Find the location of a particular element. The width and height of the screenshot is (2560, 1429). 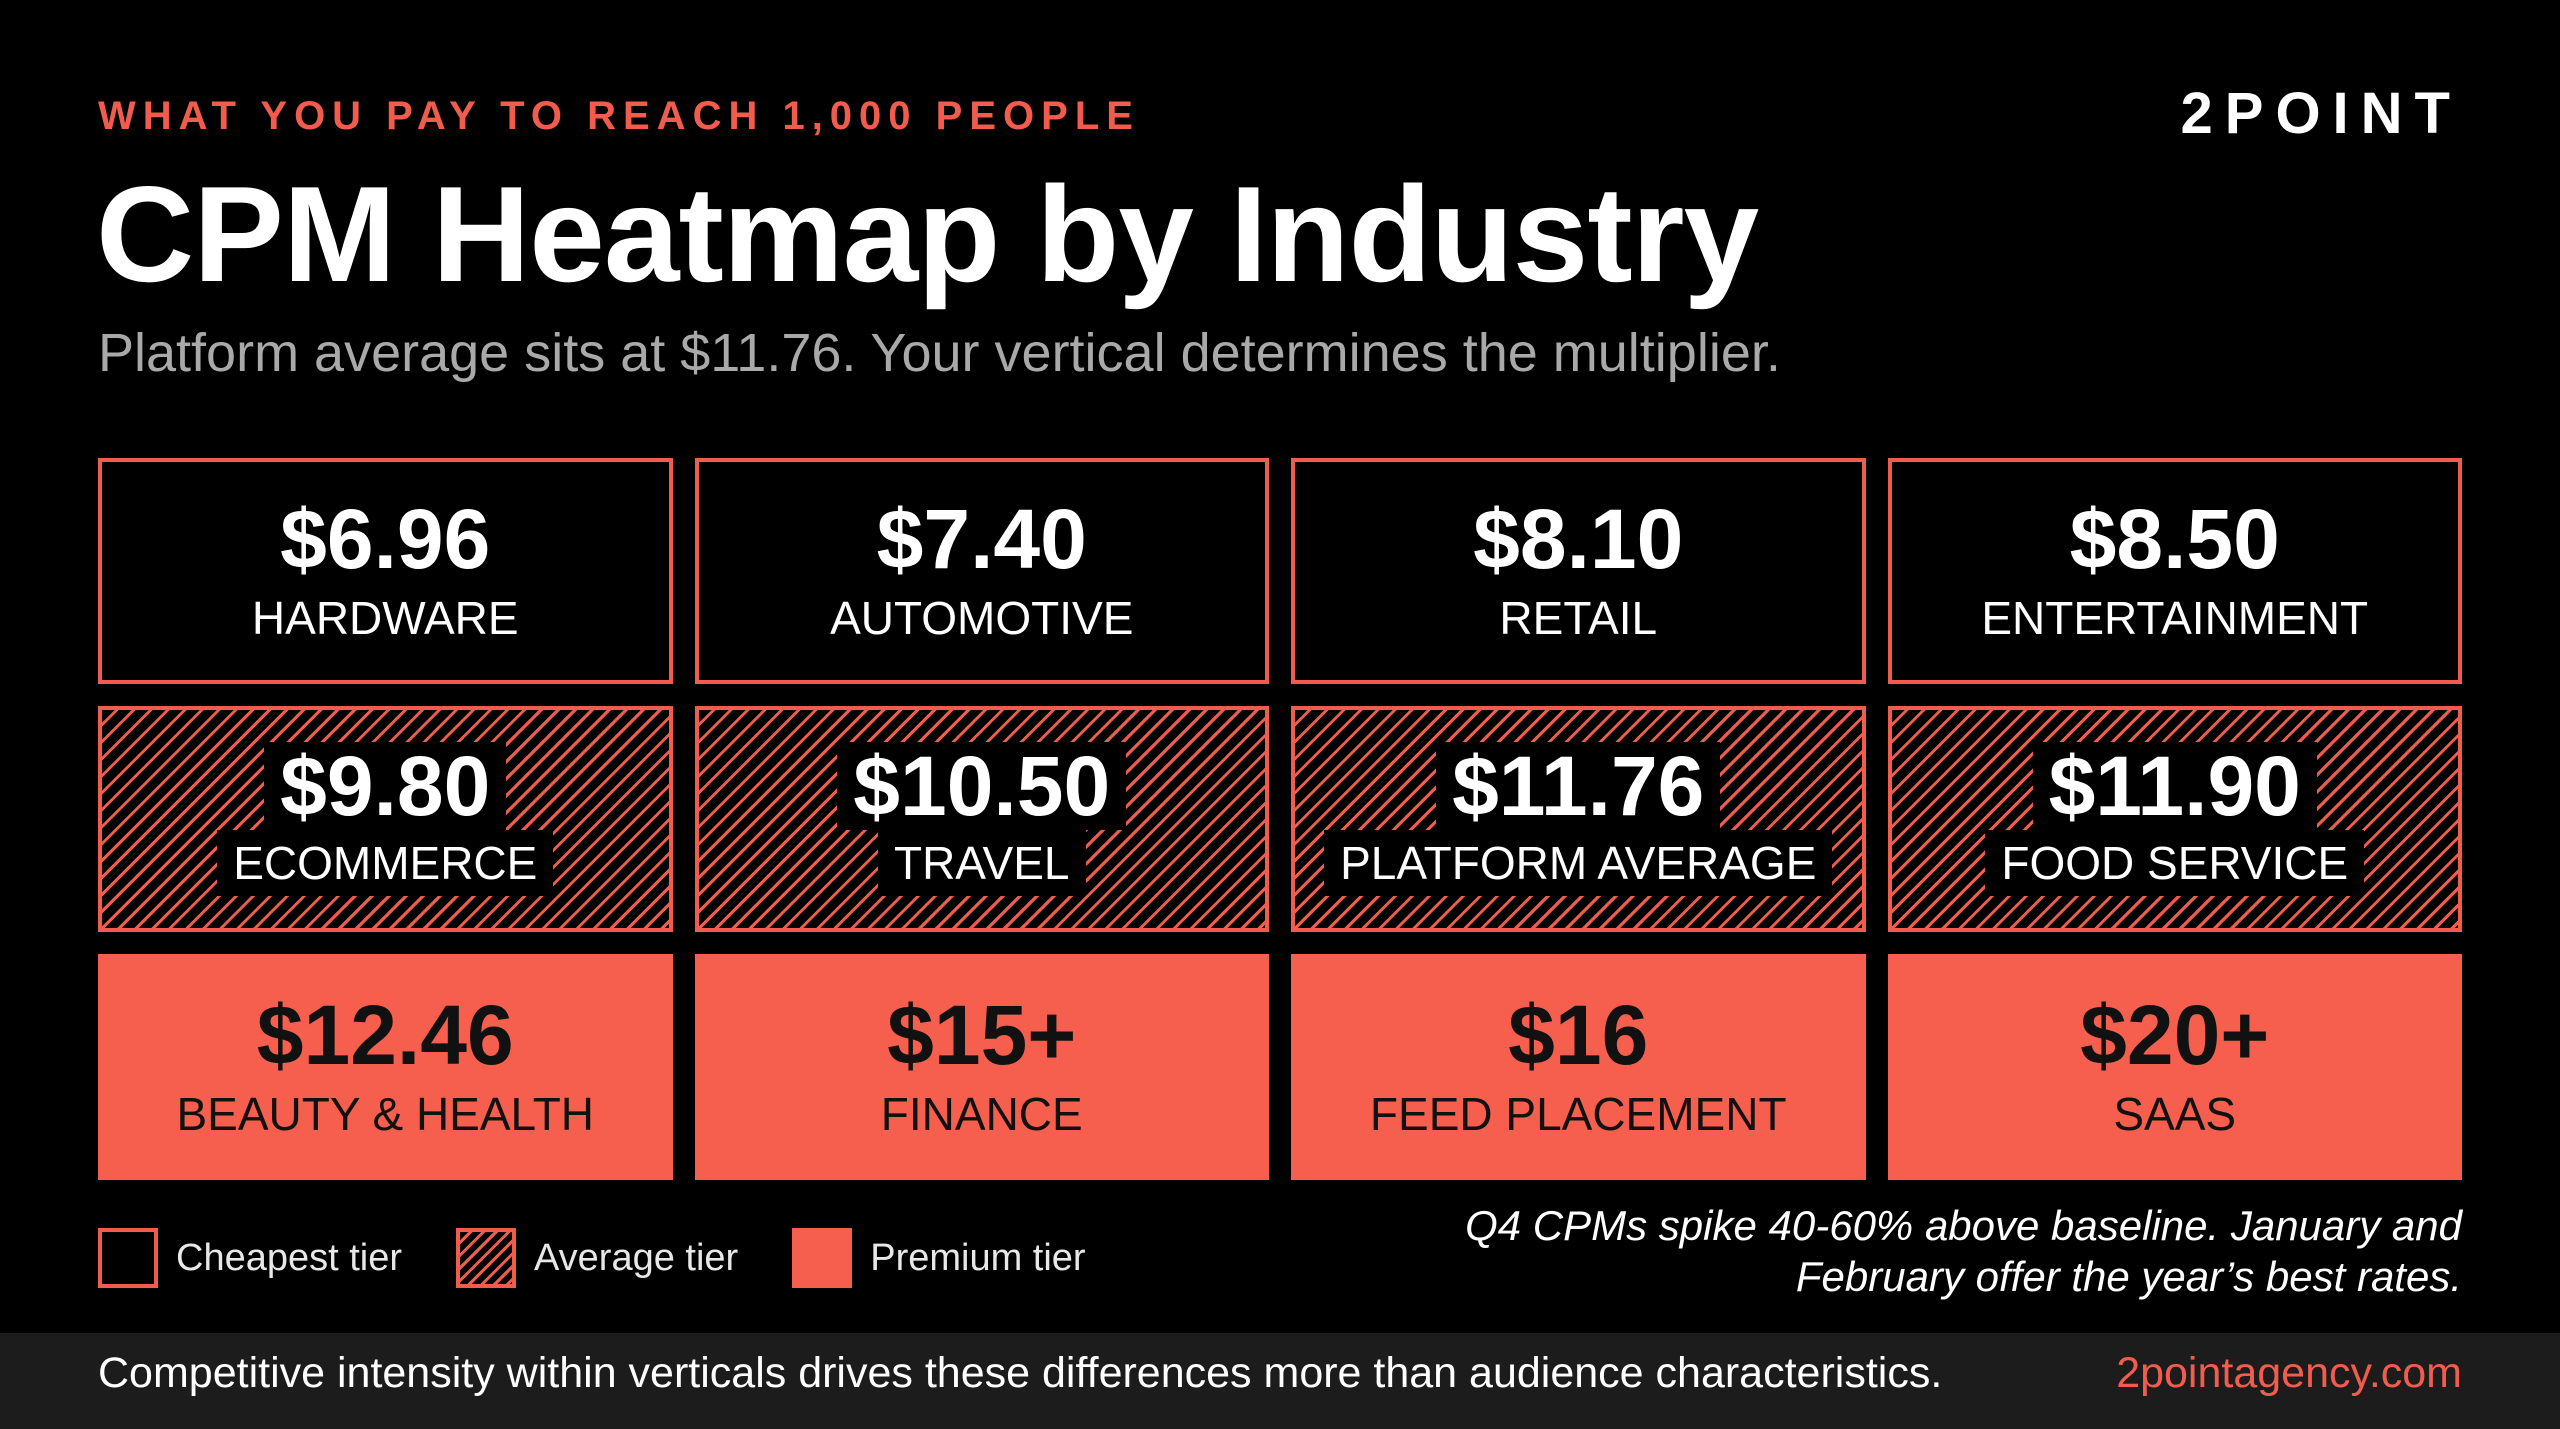

cell-category: HARDWARE is located at coordinates (385, 618).